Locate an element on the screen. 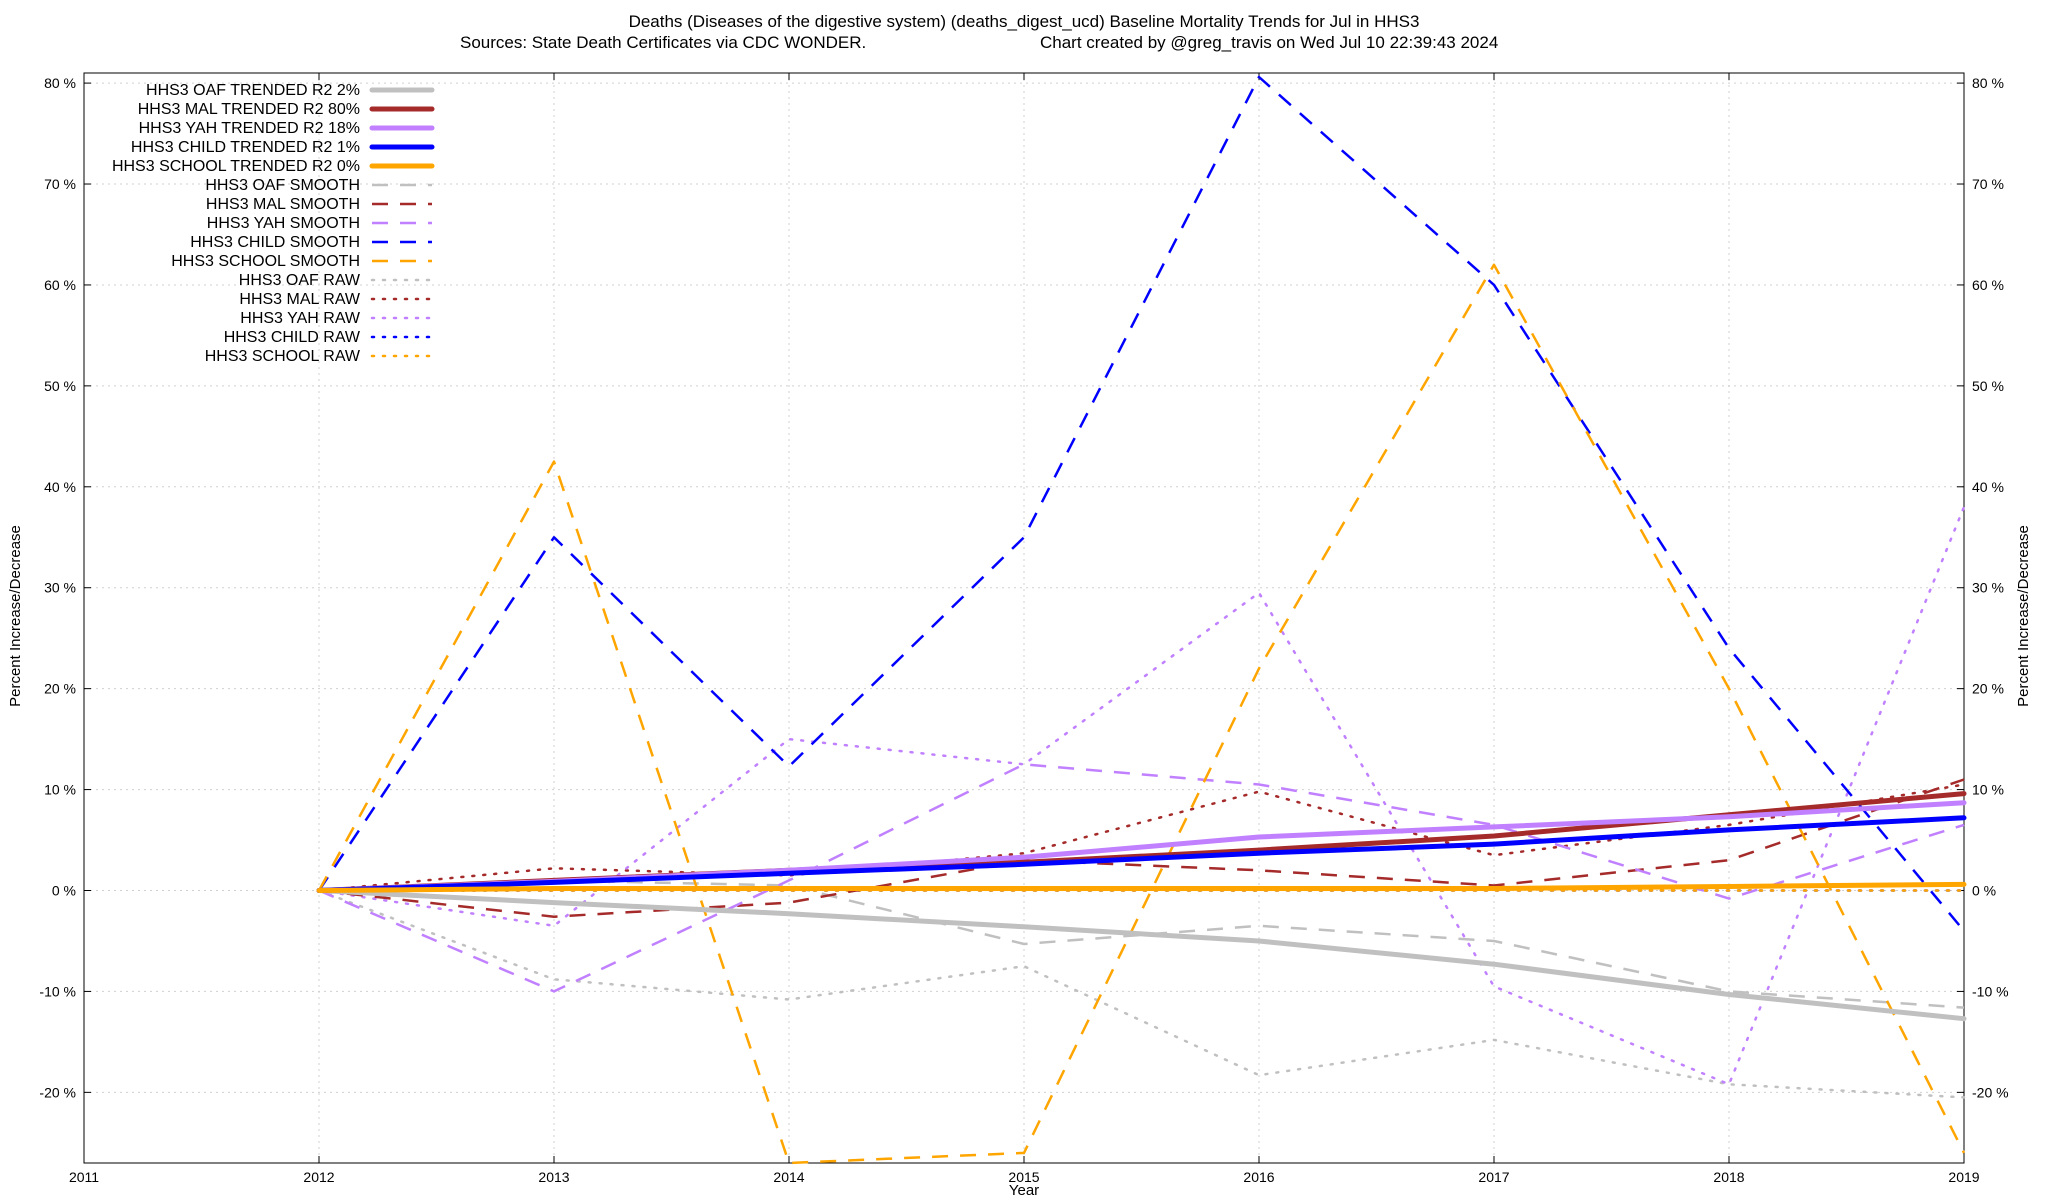 The width and height of the screenshot is (2048, 1200). legend-label: HHS3 CHILD RAW is located at coordinates (292, 337).